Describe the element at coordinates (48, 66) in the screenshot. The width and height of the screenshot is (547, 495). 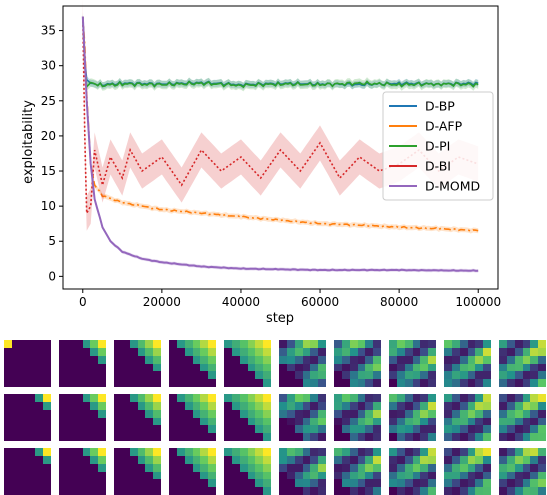
I see `y-tick-label: 30` at that location.